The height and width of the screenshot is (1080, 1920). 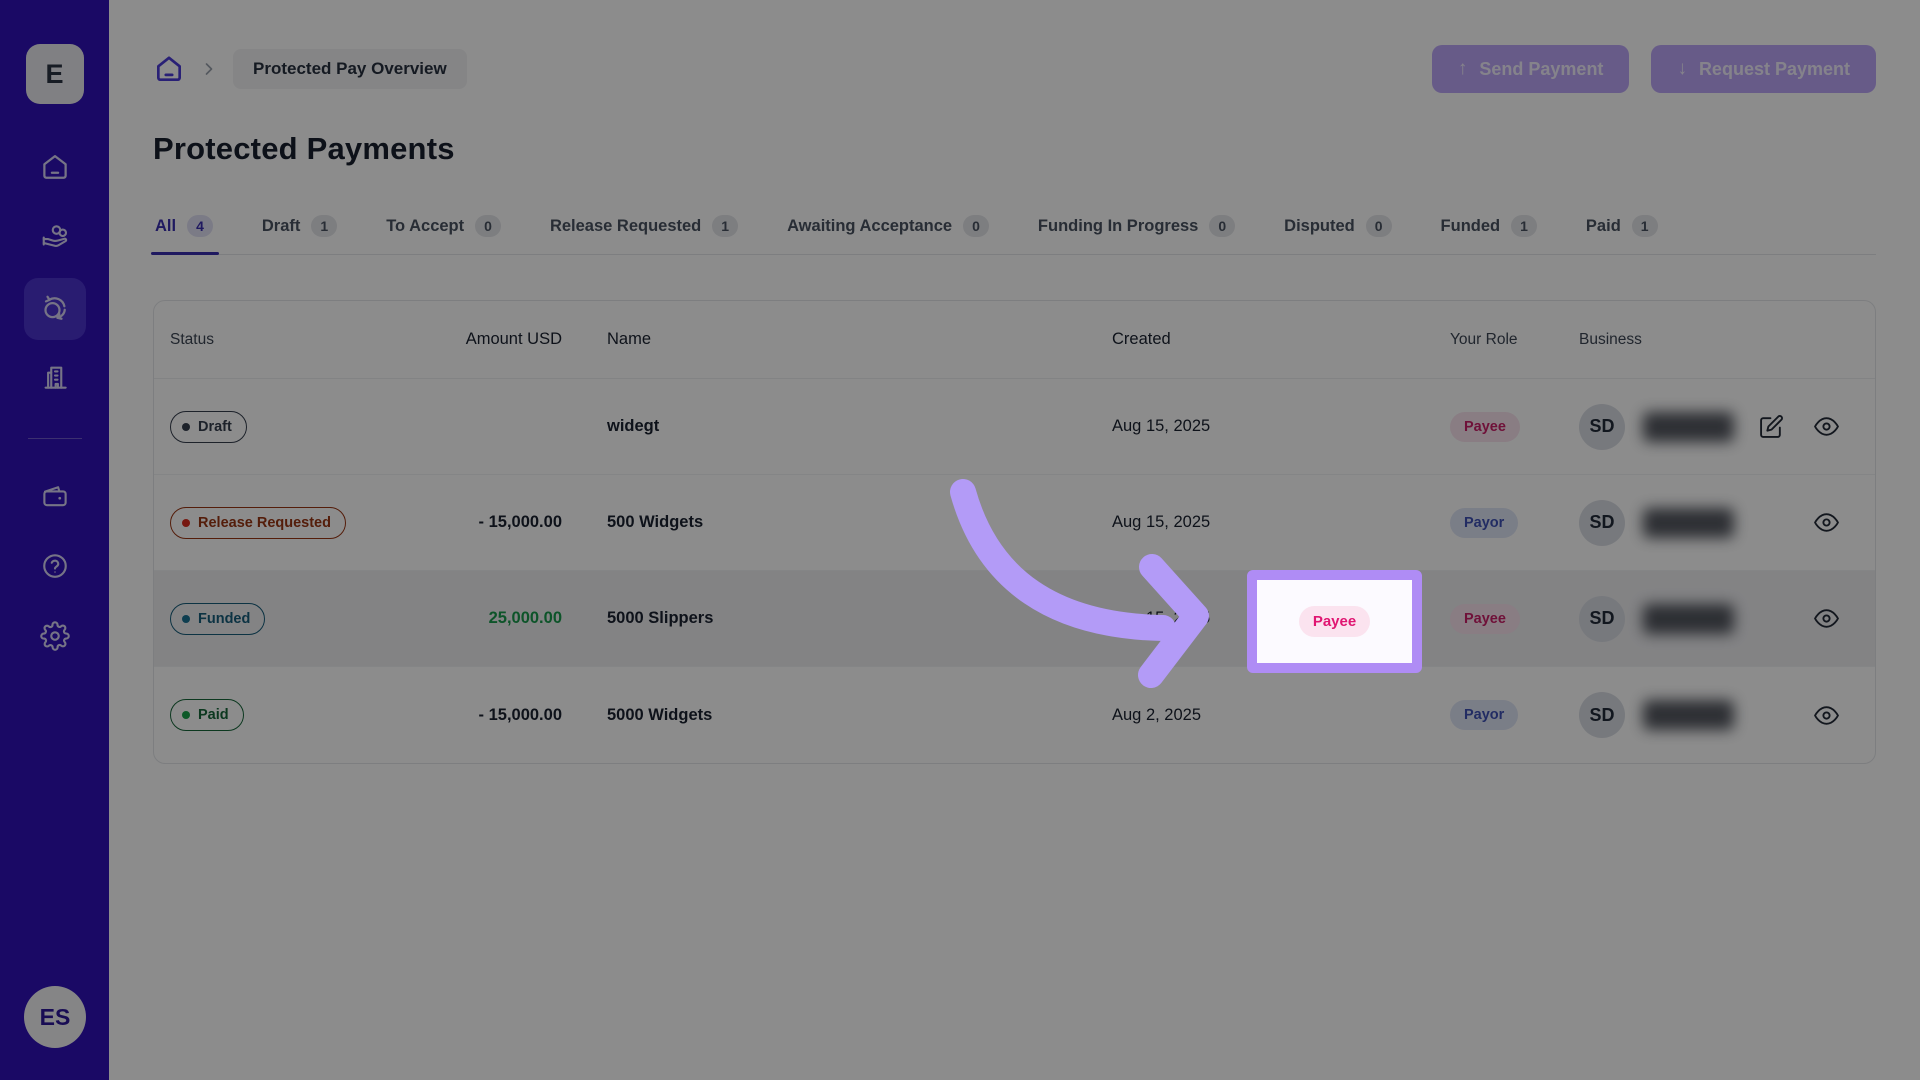 I want to click on sidebar-nav, so click(x=54, y=403).